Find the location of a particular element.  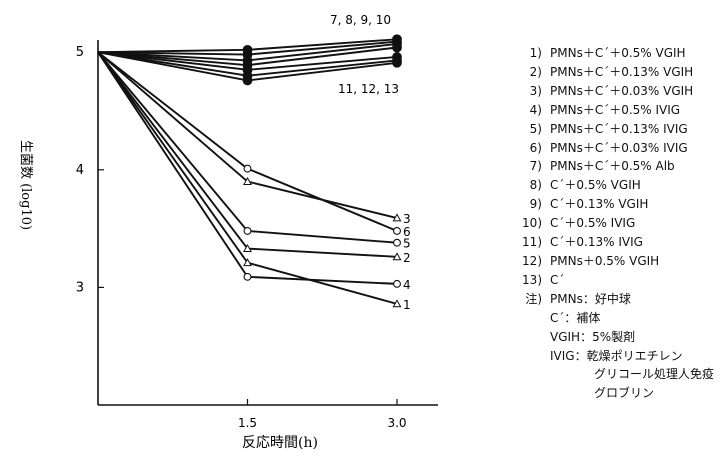

y-tick-label: 5 is located at coordinates (80, 52).